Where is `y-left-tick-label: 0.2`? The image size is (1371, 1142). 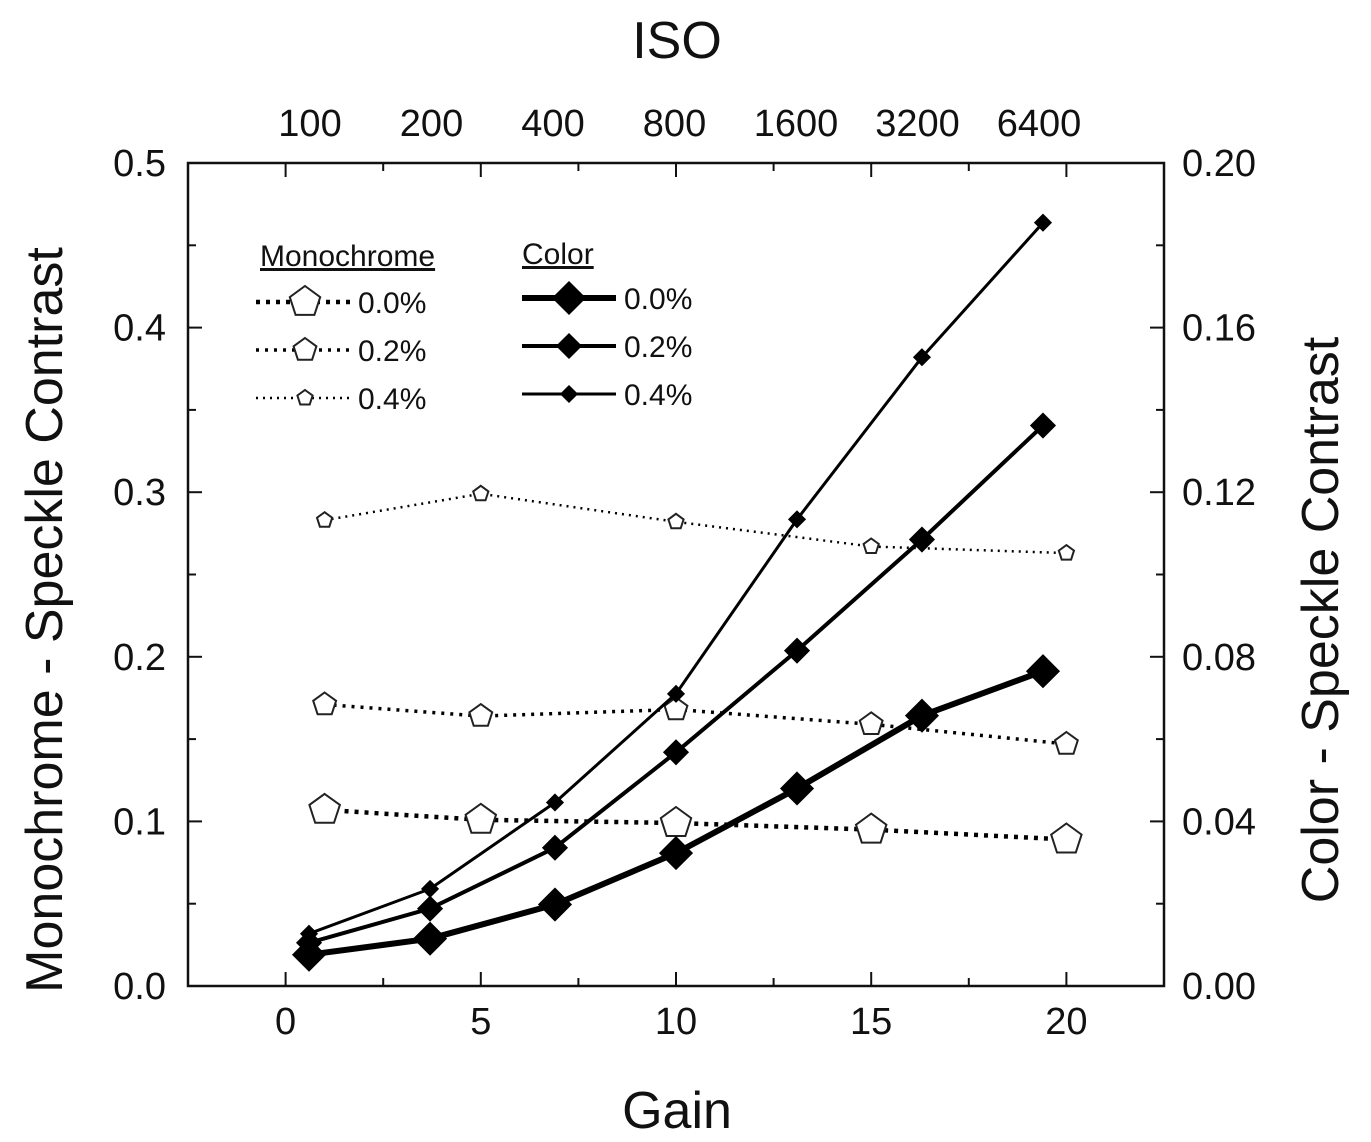
y-left-tick-label: 0.2 is located at coordinates (139, 658).